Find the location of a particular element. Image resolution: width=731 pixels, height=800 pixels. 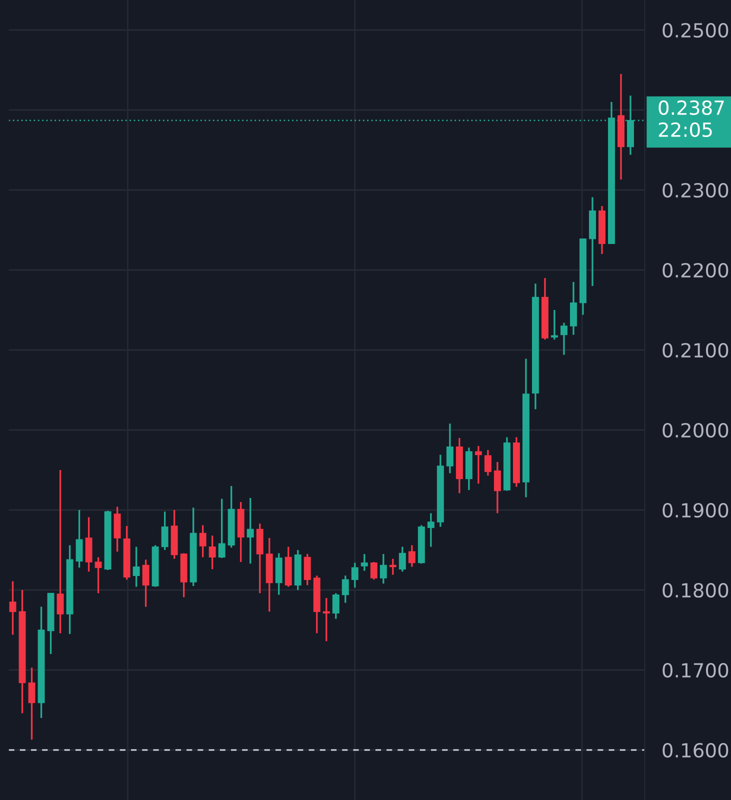

y-tick-label: 0.2100 is located at coordinates (695, 350).